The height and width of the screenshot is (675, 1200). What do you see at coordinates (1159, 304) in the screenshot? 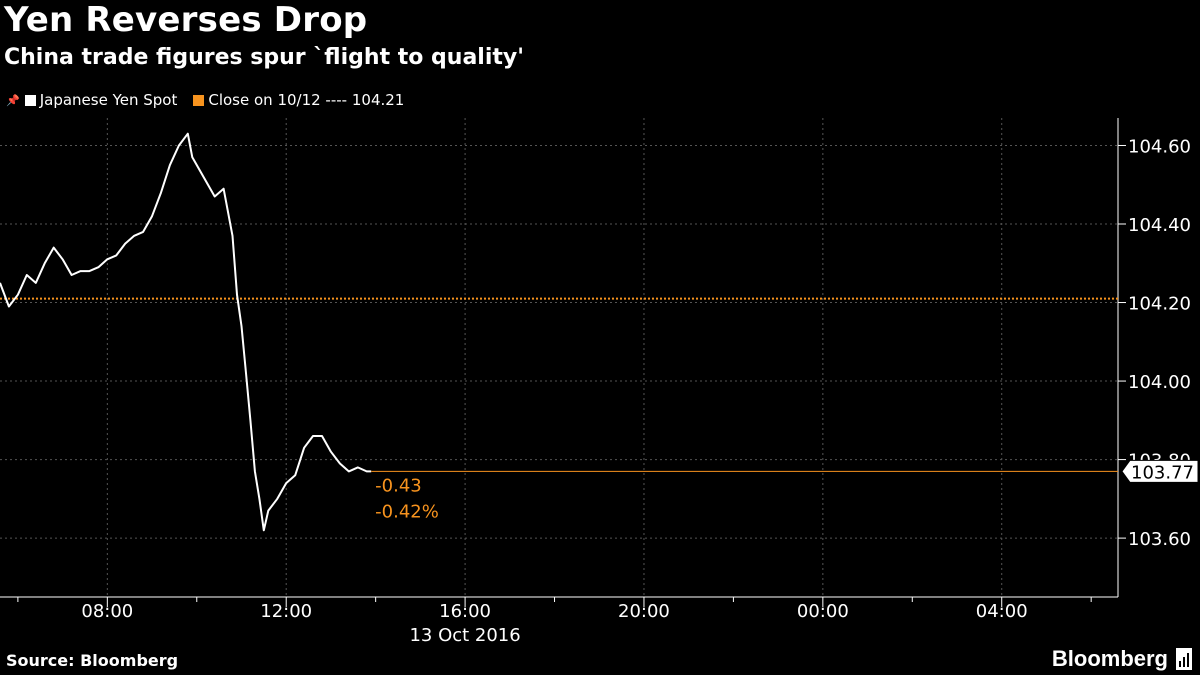
I see `y-tick-label: 104.20` at bounding box center [1159, 304].